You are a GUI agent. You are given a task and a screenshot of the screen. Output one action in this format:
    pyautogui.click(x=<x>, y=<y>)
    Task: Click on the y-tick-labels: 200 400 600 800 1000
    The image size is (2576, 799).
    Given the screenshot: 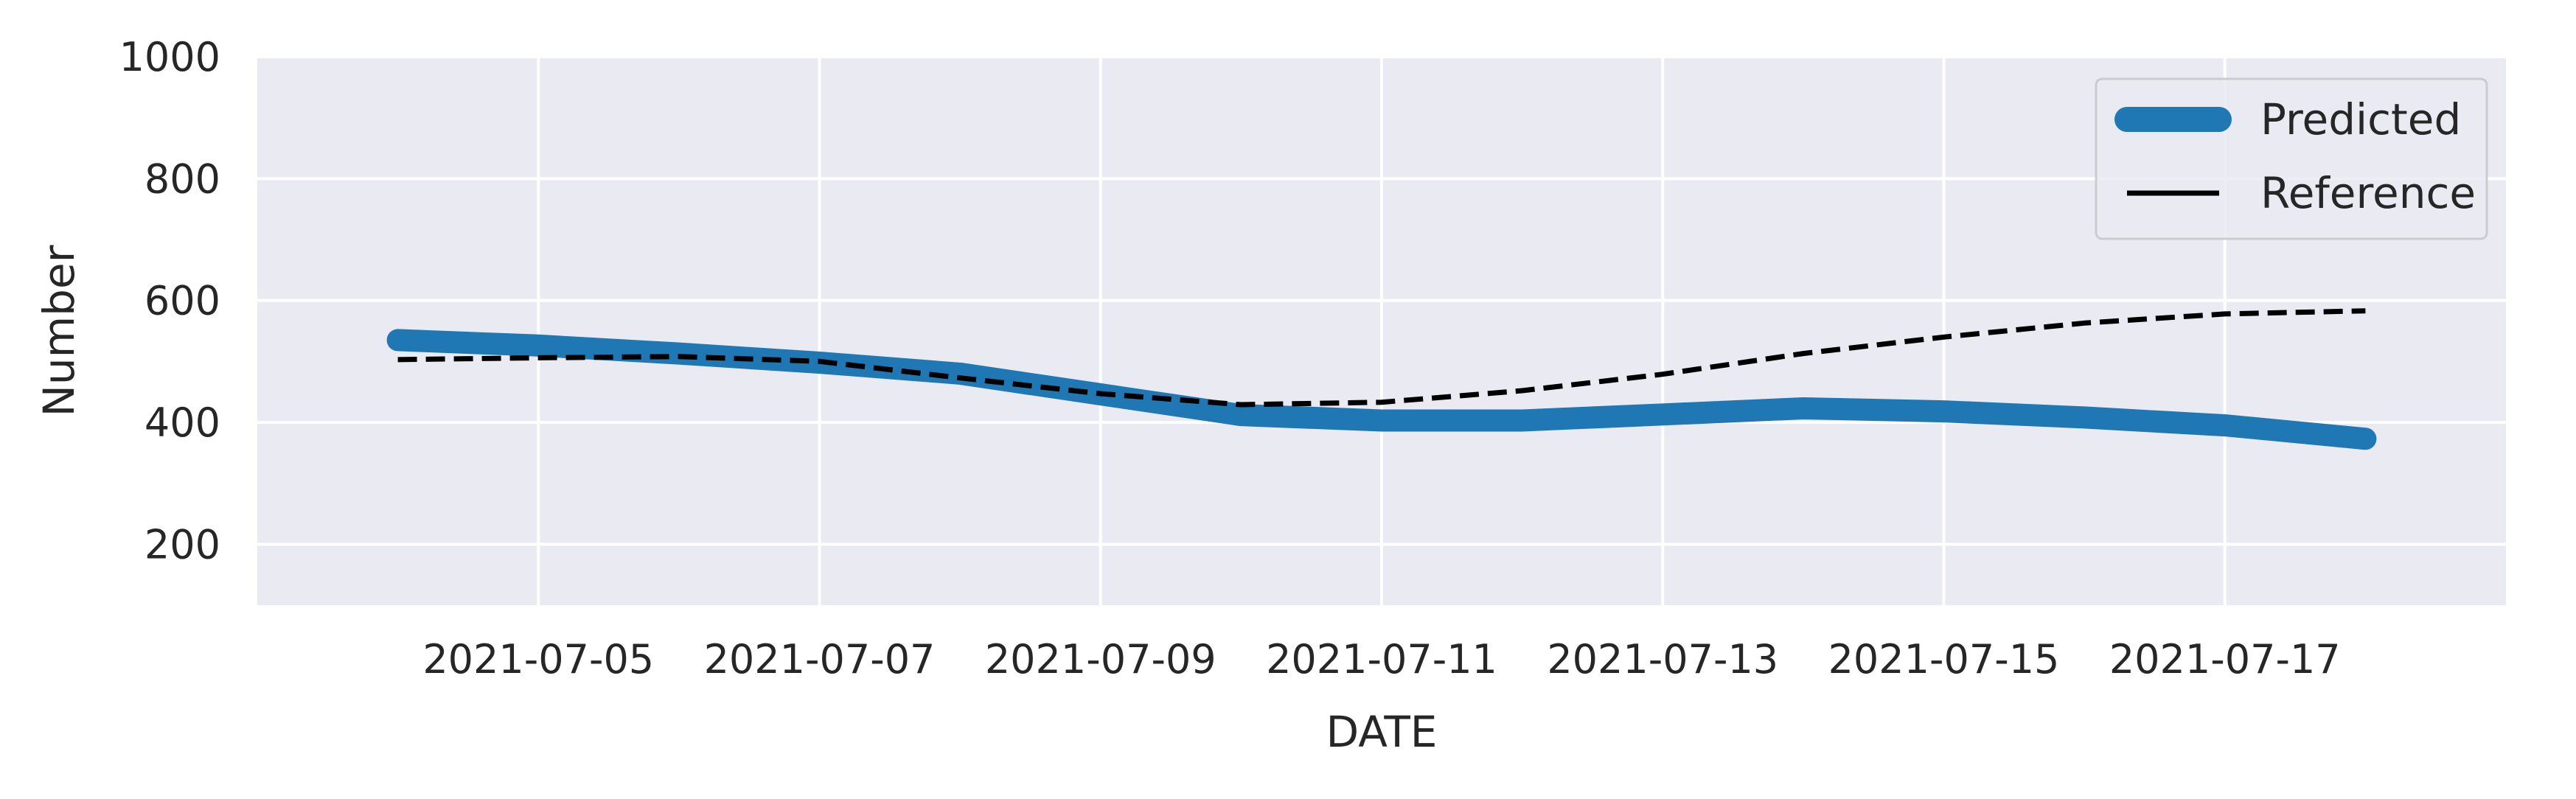 What is the action you would take?
    pyautogui.click(x=170, y=301)
    